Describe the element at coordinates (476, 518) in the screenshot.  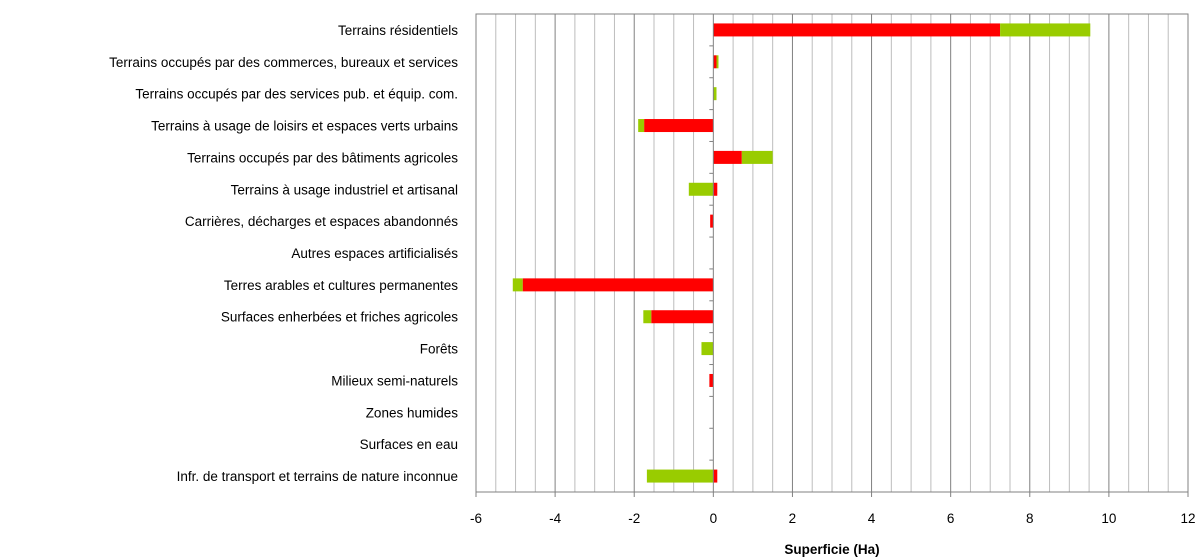
I see `x-tick-label: -6` at that location.